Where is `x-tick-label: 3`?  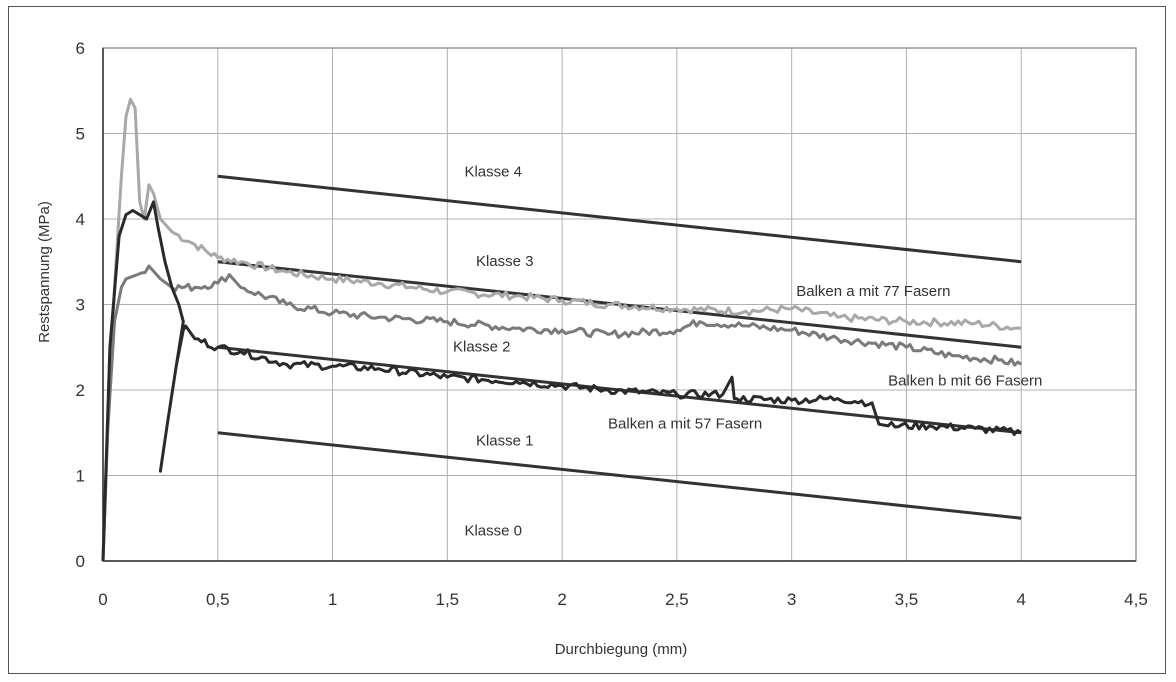
x-tick-label: 3 is located at coordinates (791, 599).